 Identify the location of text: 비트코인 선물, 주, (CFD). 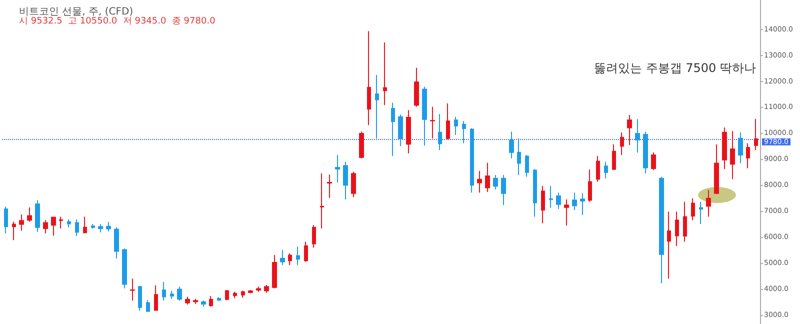
(76, 12).